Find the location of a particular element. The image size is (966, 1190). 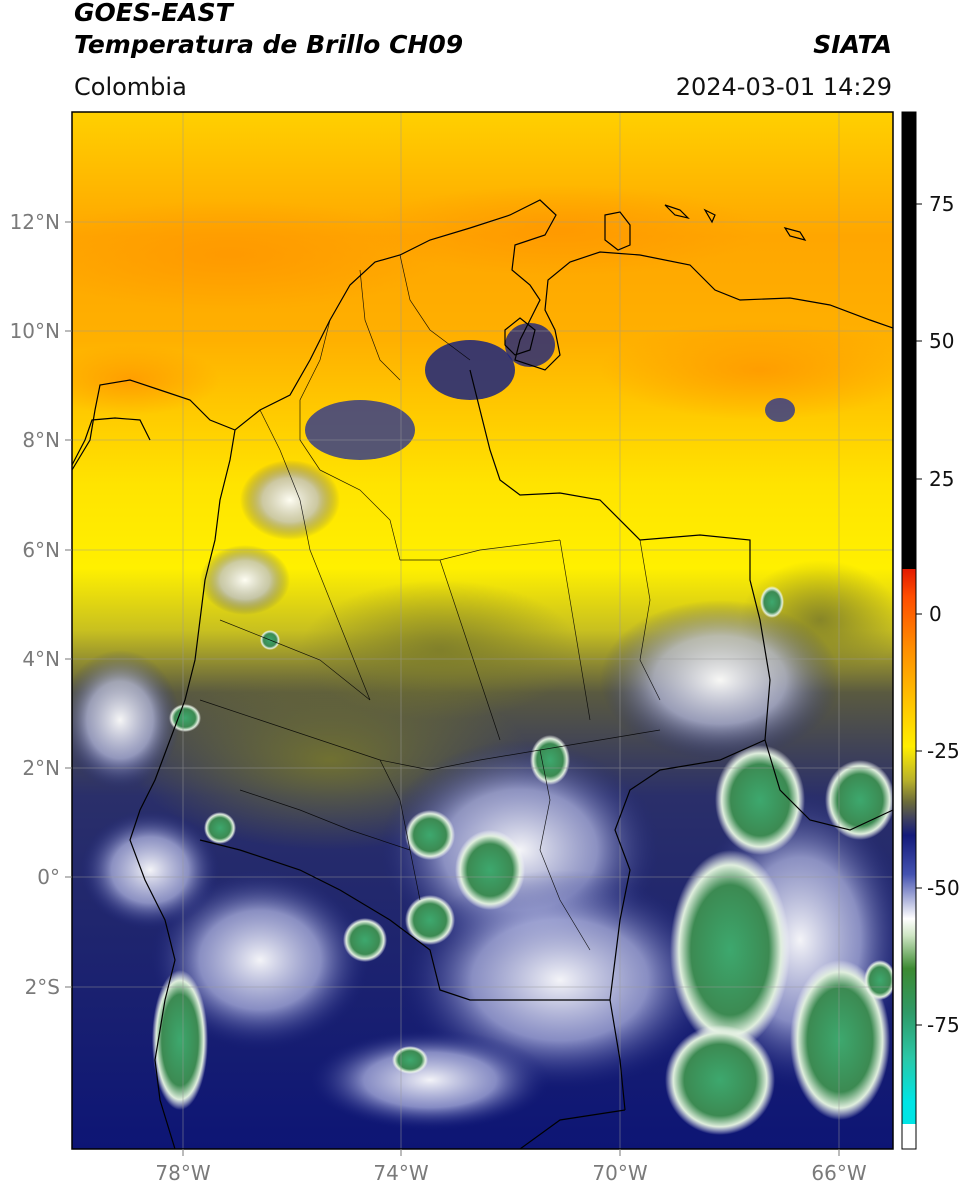

colorbar-tick-label: 0 is located at coordinates (935, 614).